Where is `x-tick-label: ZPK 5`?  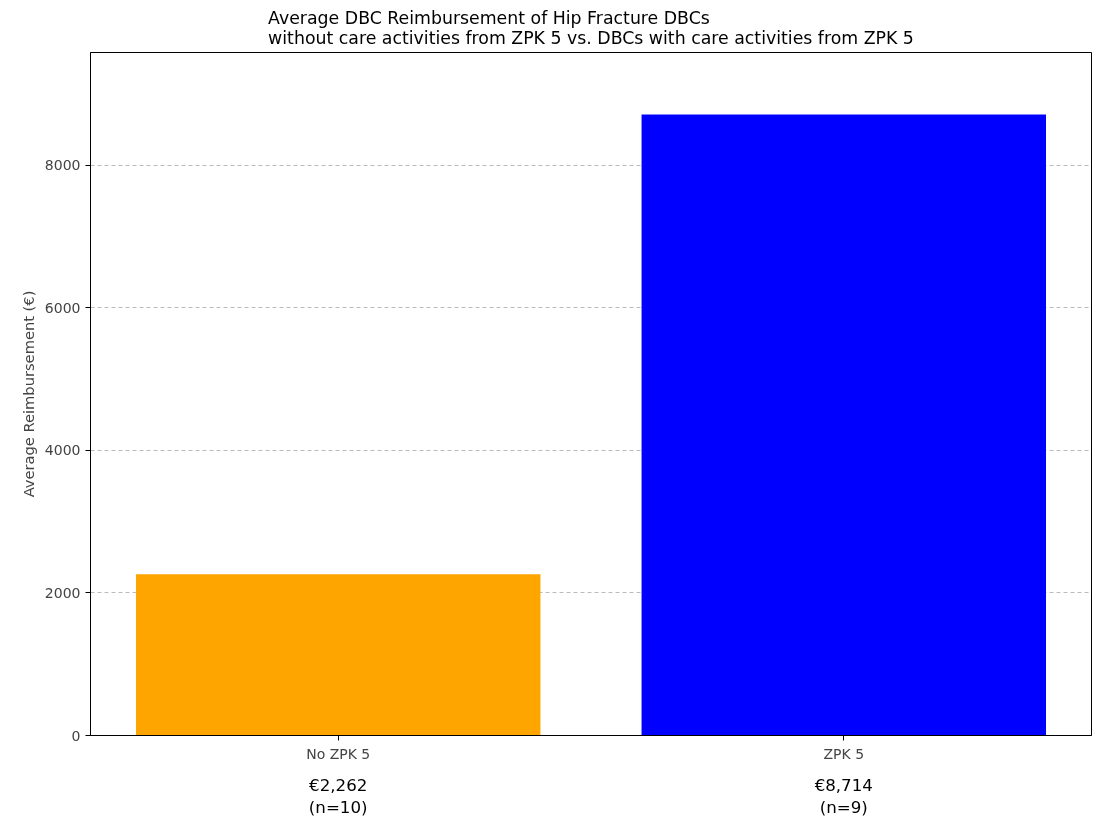
x-tick-label: ZPK 5 is located at coordinates (844, 753).